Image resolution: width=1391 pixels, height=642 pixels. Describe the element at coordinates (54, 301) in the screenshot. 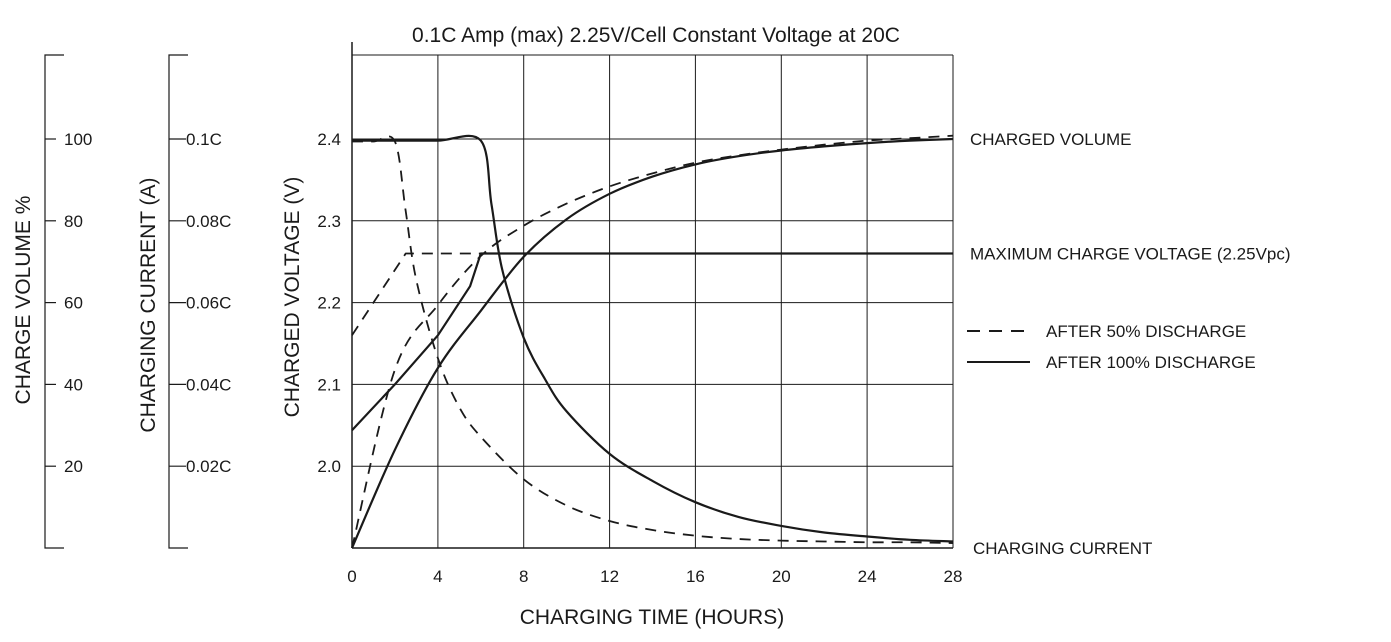

I see `charge-volume-axis-bracket` at that location.